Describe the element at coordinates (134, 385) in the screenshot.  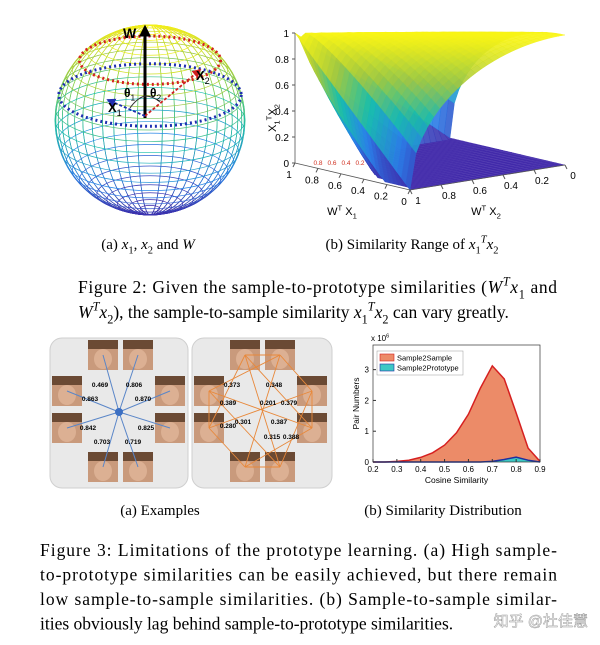
I see `similarity-score: 0.806` at that location.